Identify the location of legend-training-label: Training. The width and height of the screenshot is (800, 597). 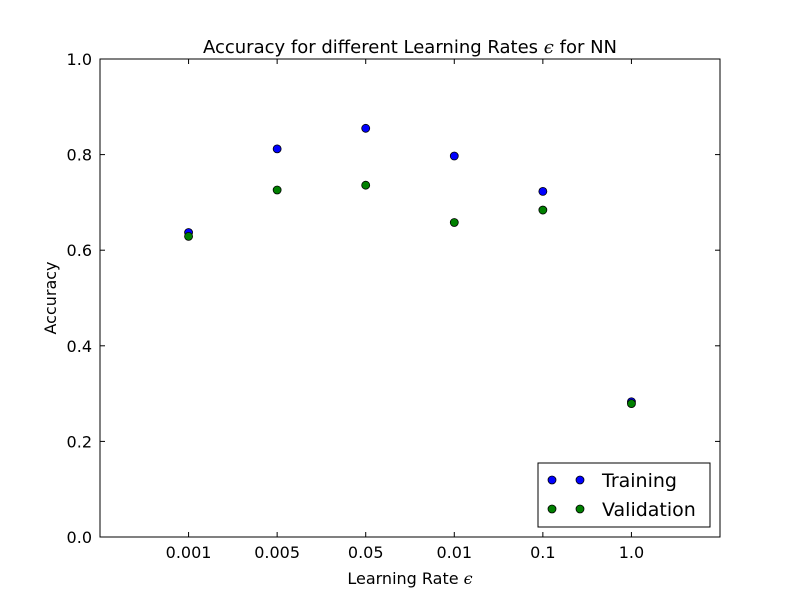
(639, 481).